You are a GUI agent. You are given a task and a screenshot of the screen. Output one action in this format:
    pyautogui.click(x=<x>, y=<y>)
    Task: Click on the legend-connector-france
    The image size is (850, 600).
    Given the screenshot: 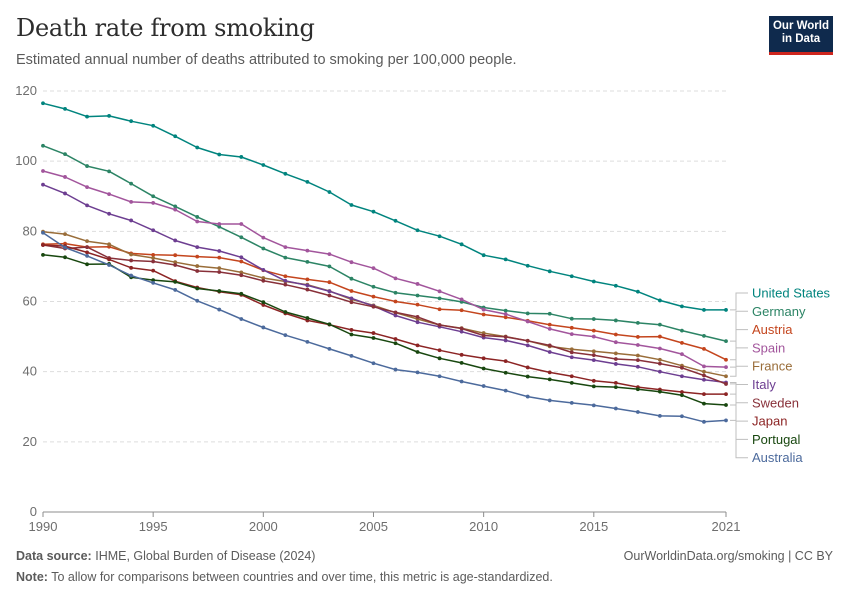 What is the action you would take?
    pyautogui.click(x=739, y=371)
    